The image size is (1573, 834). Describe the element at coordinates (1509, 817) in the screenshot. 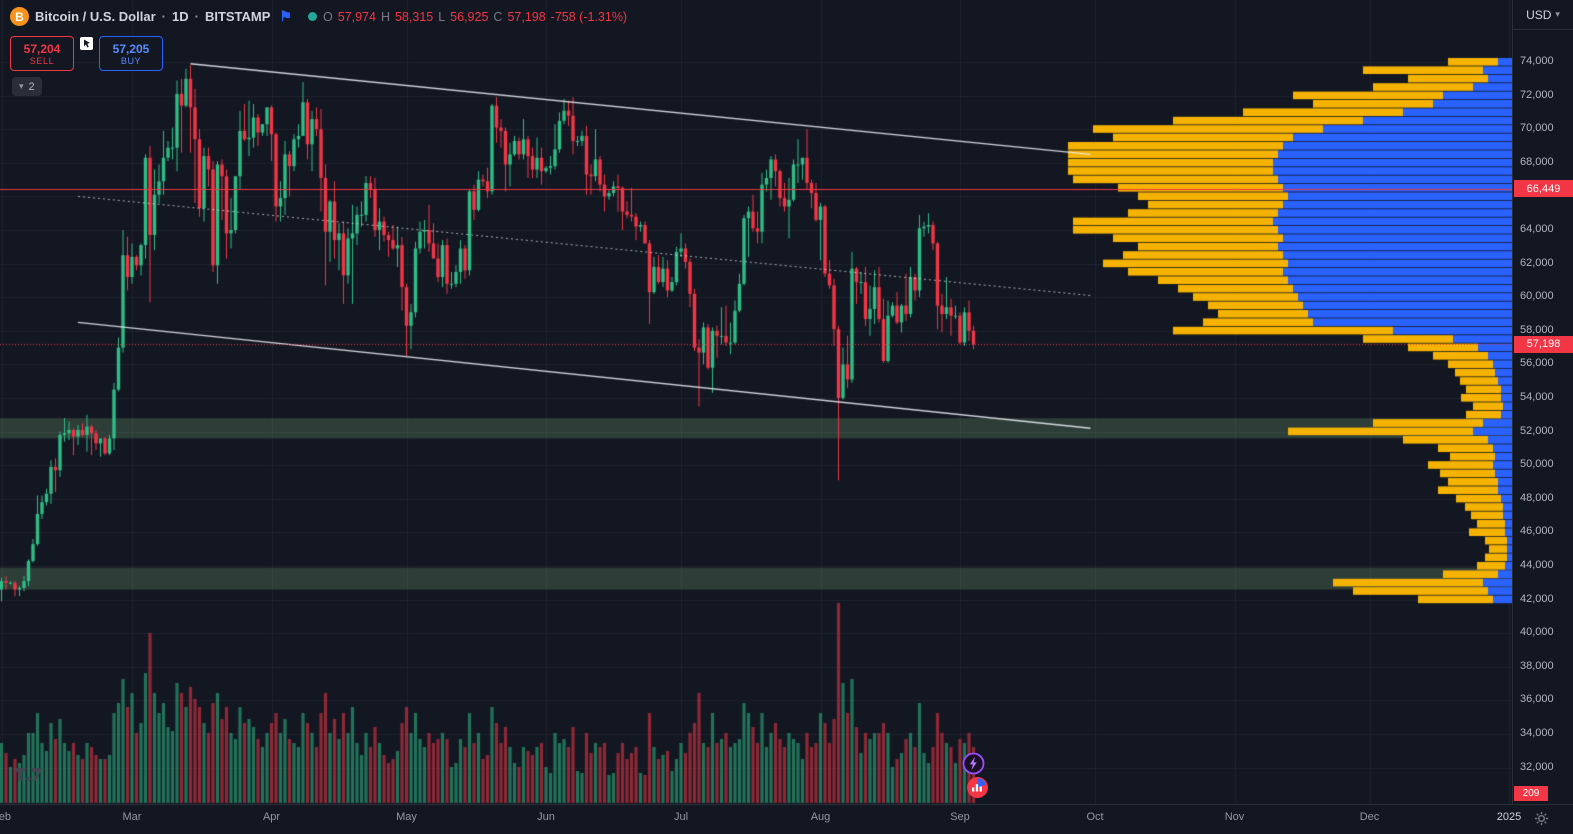

I see `time-tick-label: 2025` at that location.